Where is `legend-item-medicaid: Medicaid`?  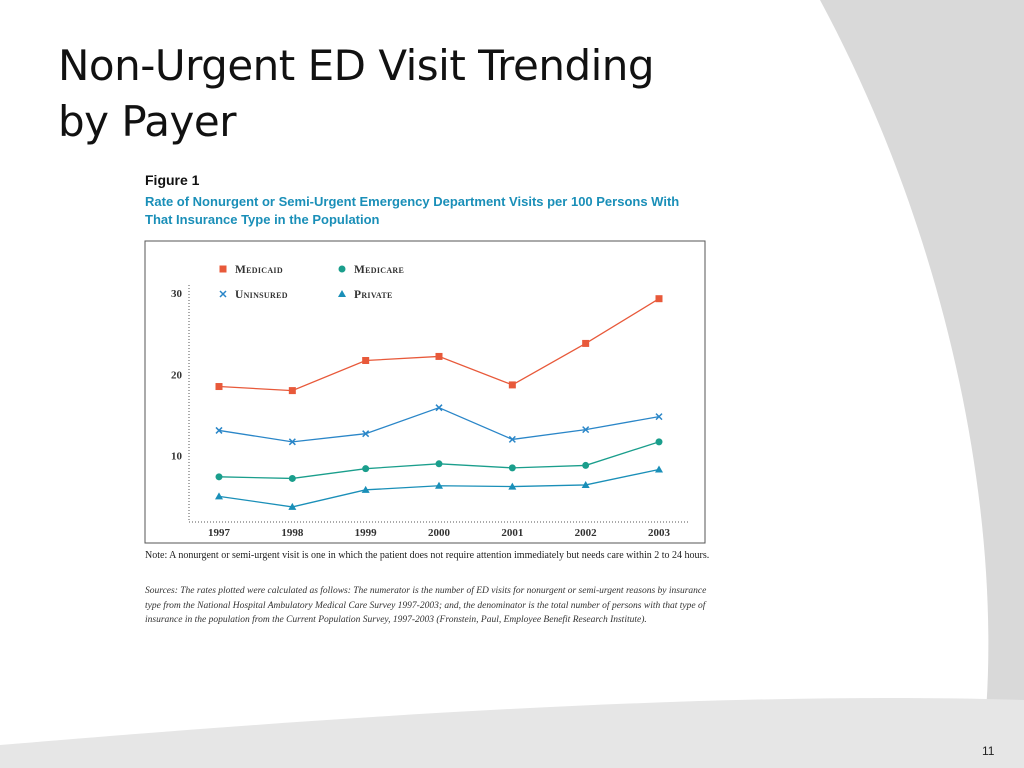
legend-item-medicaid: Medicaid is located at coordinates (251, 270).